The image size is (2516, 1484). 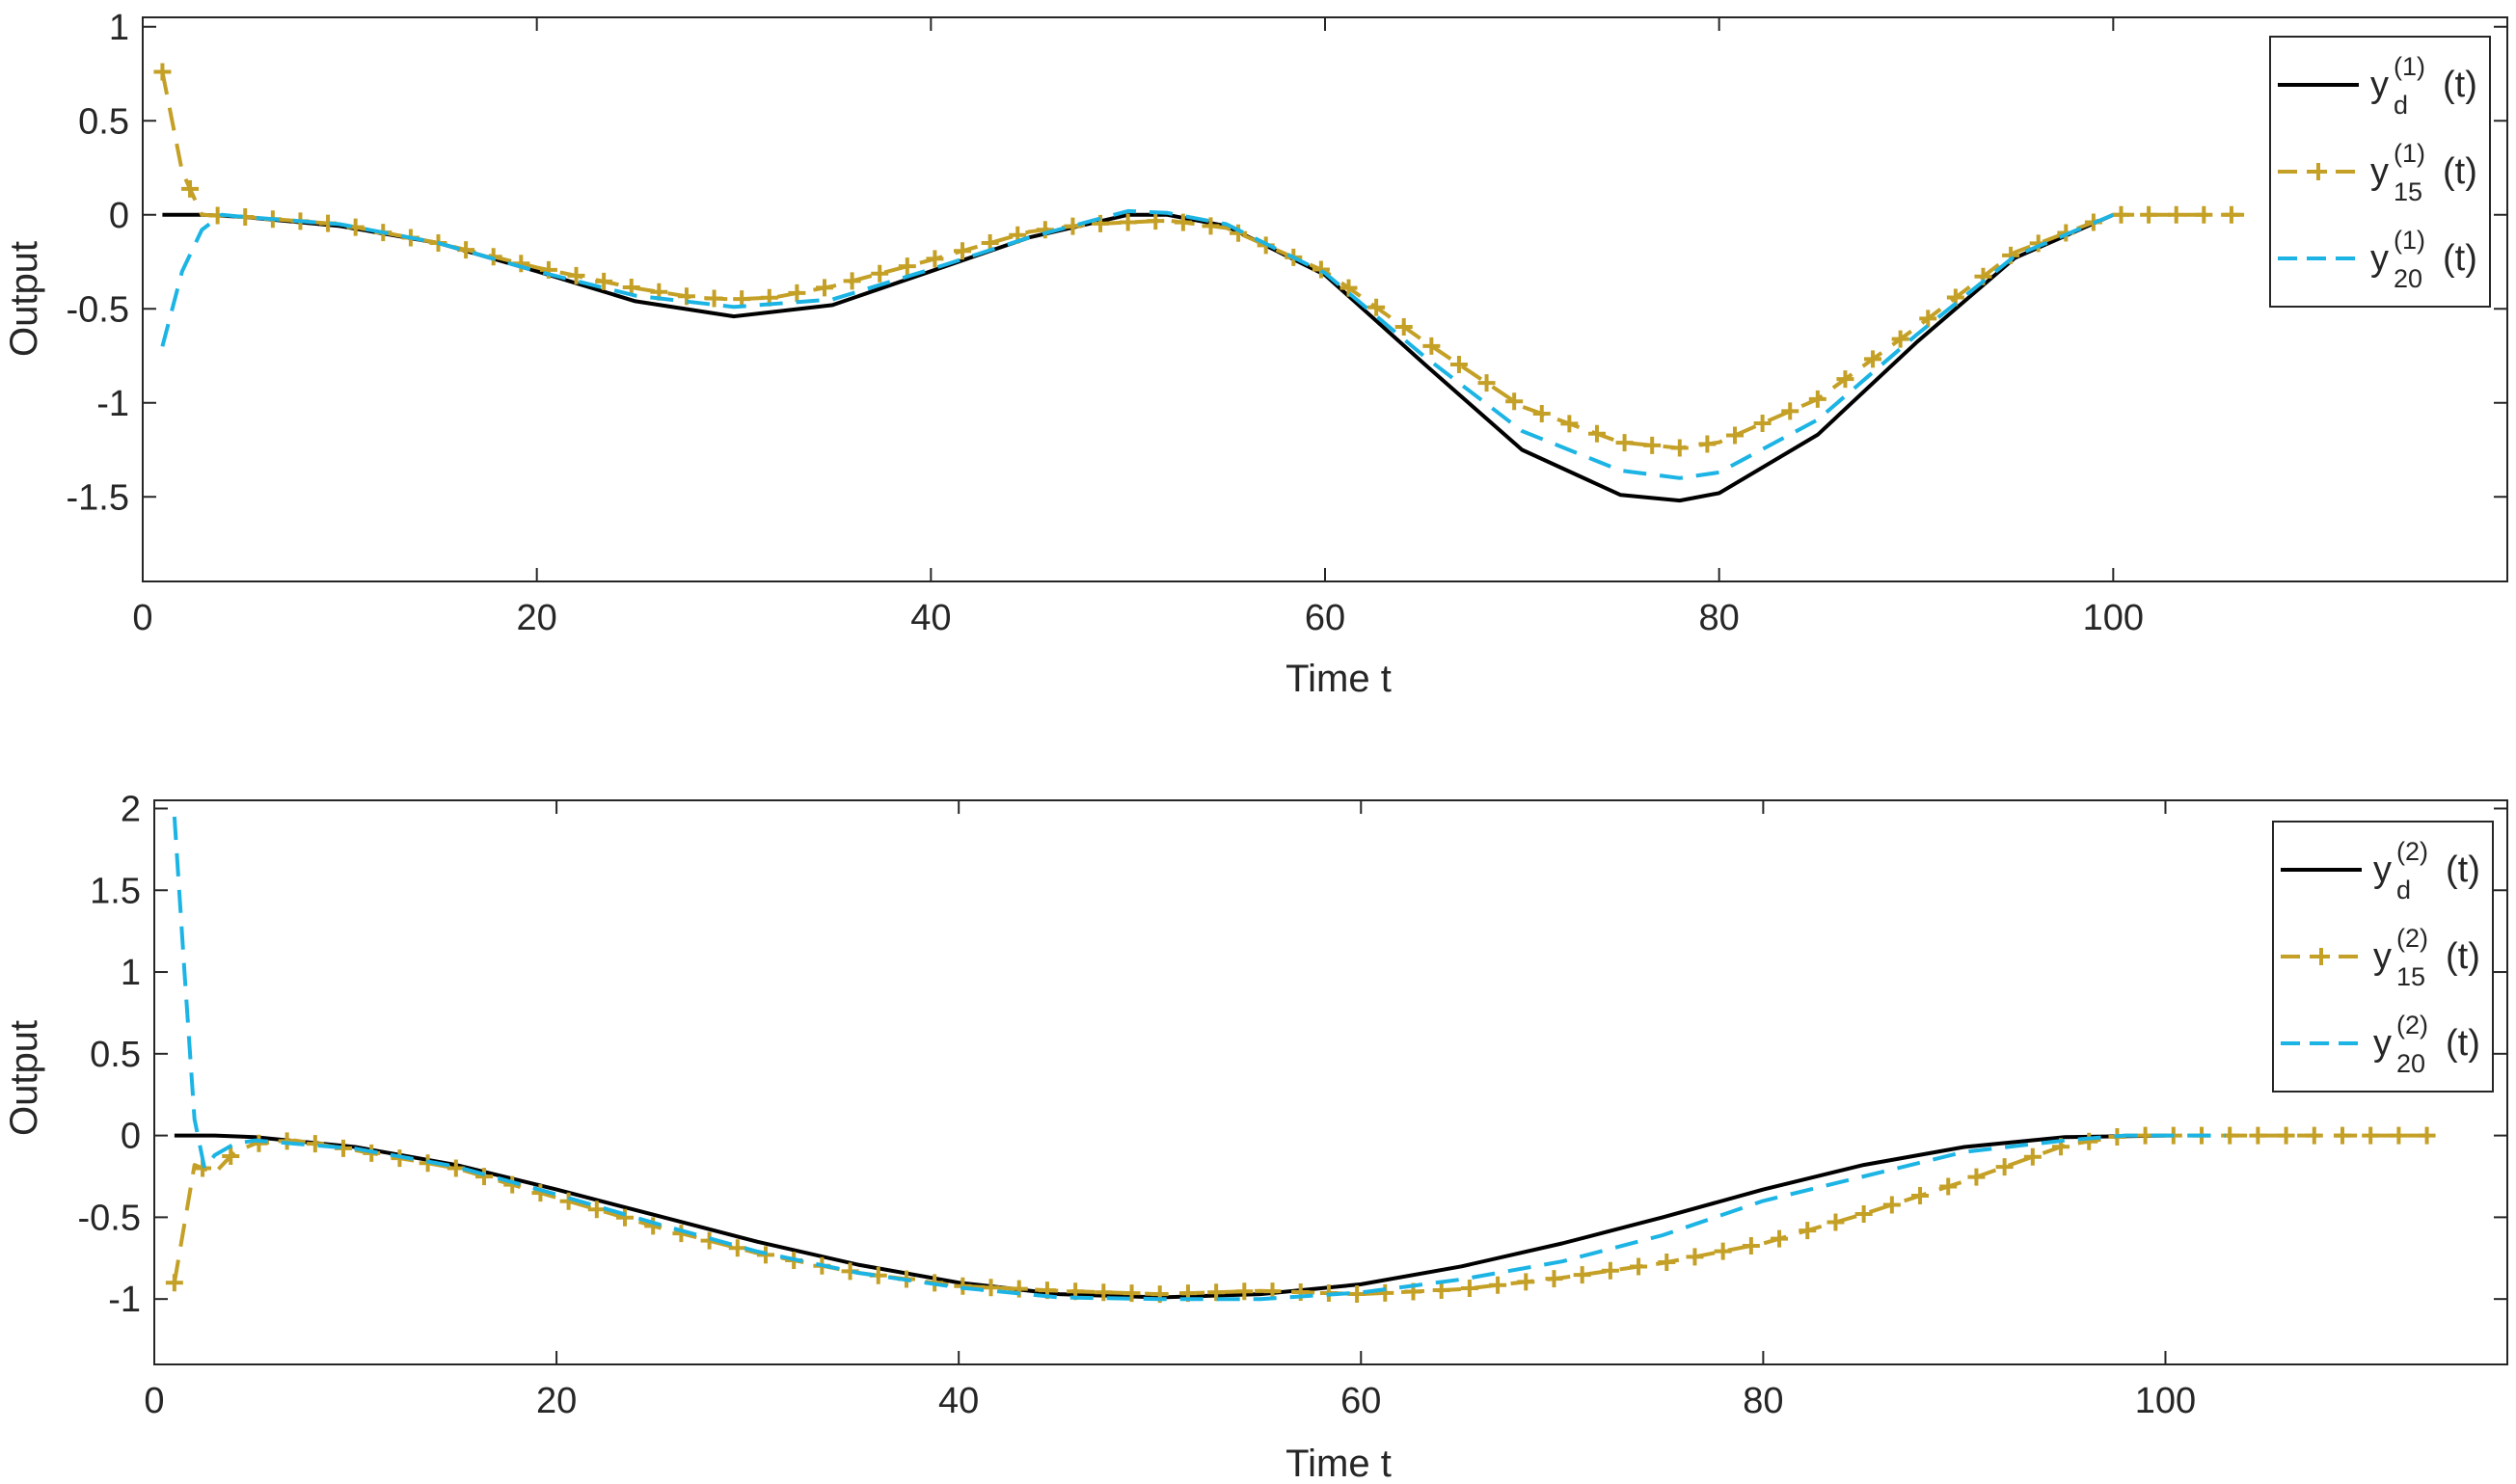 I want to click on y-tick-label: -0.5, so click(x=98, y=309).